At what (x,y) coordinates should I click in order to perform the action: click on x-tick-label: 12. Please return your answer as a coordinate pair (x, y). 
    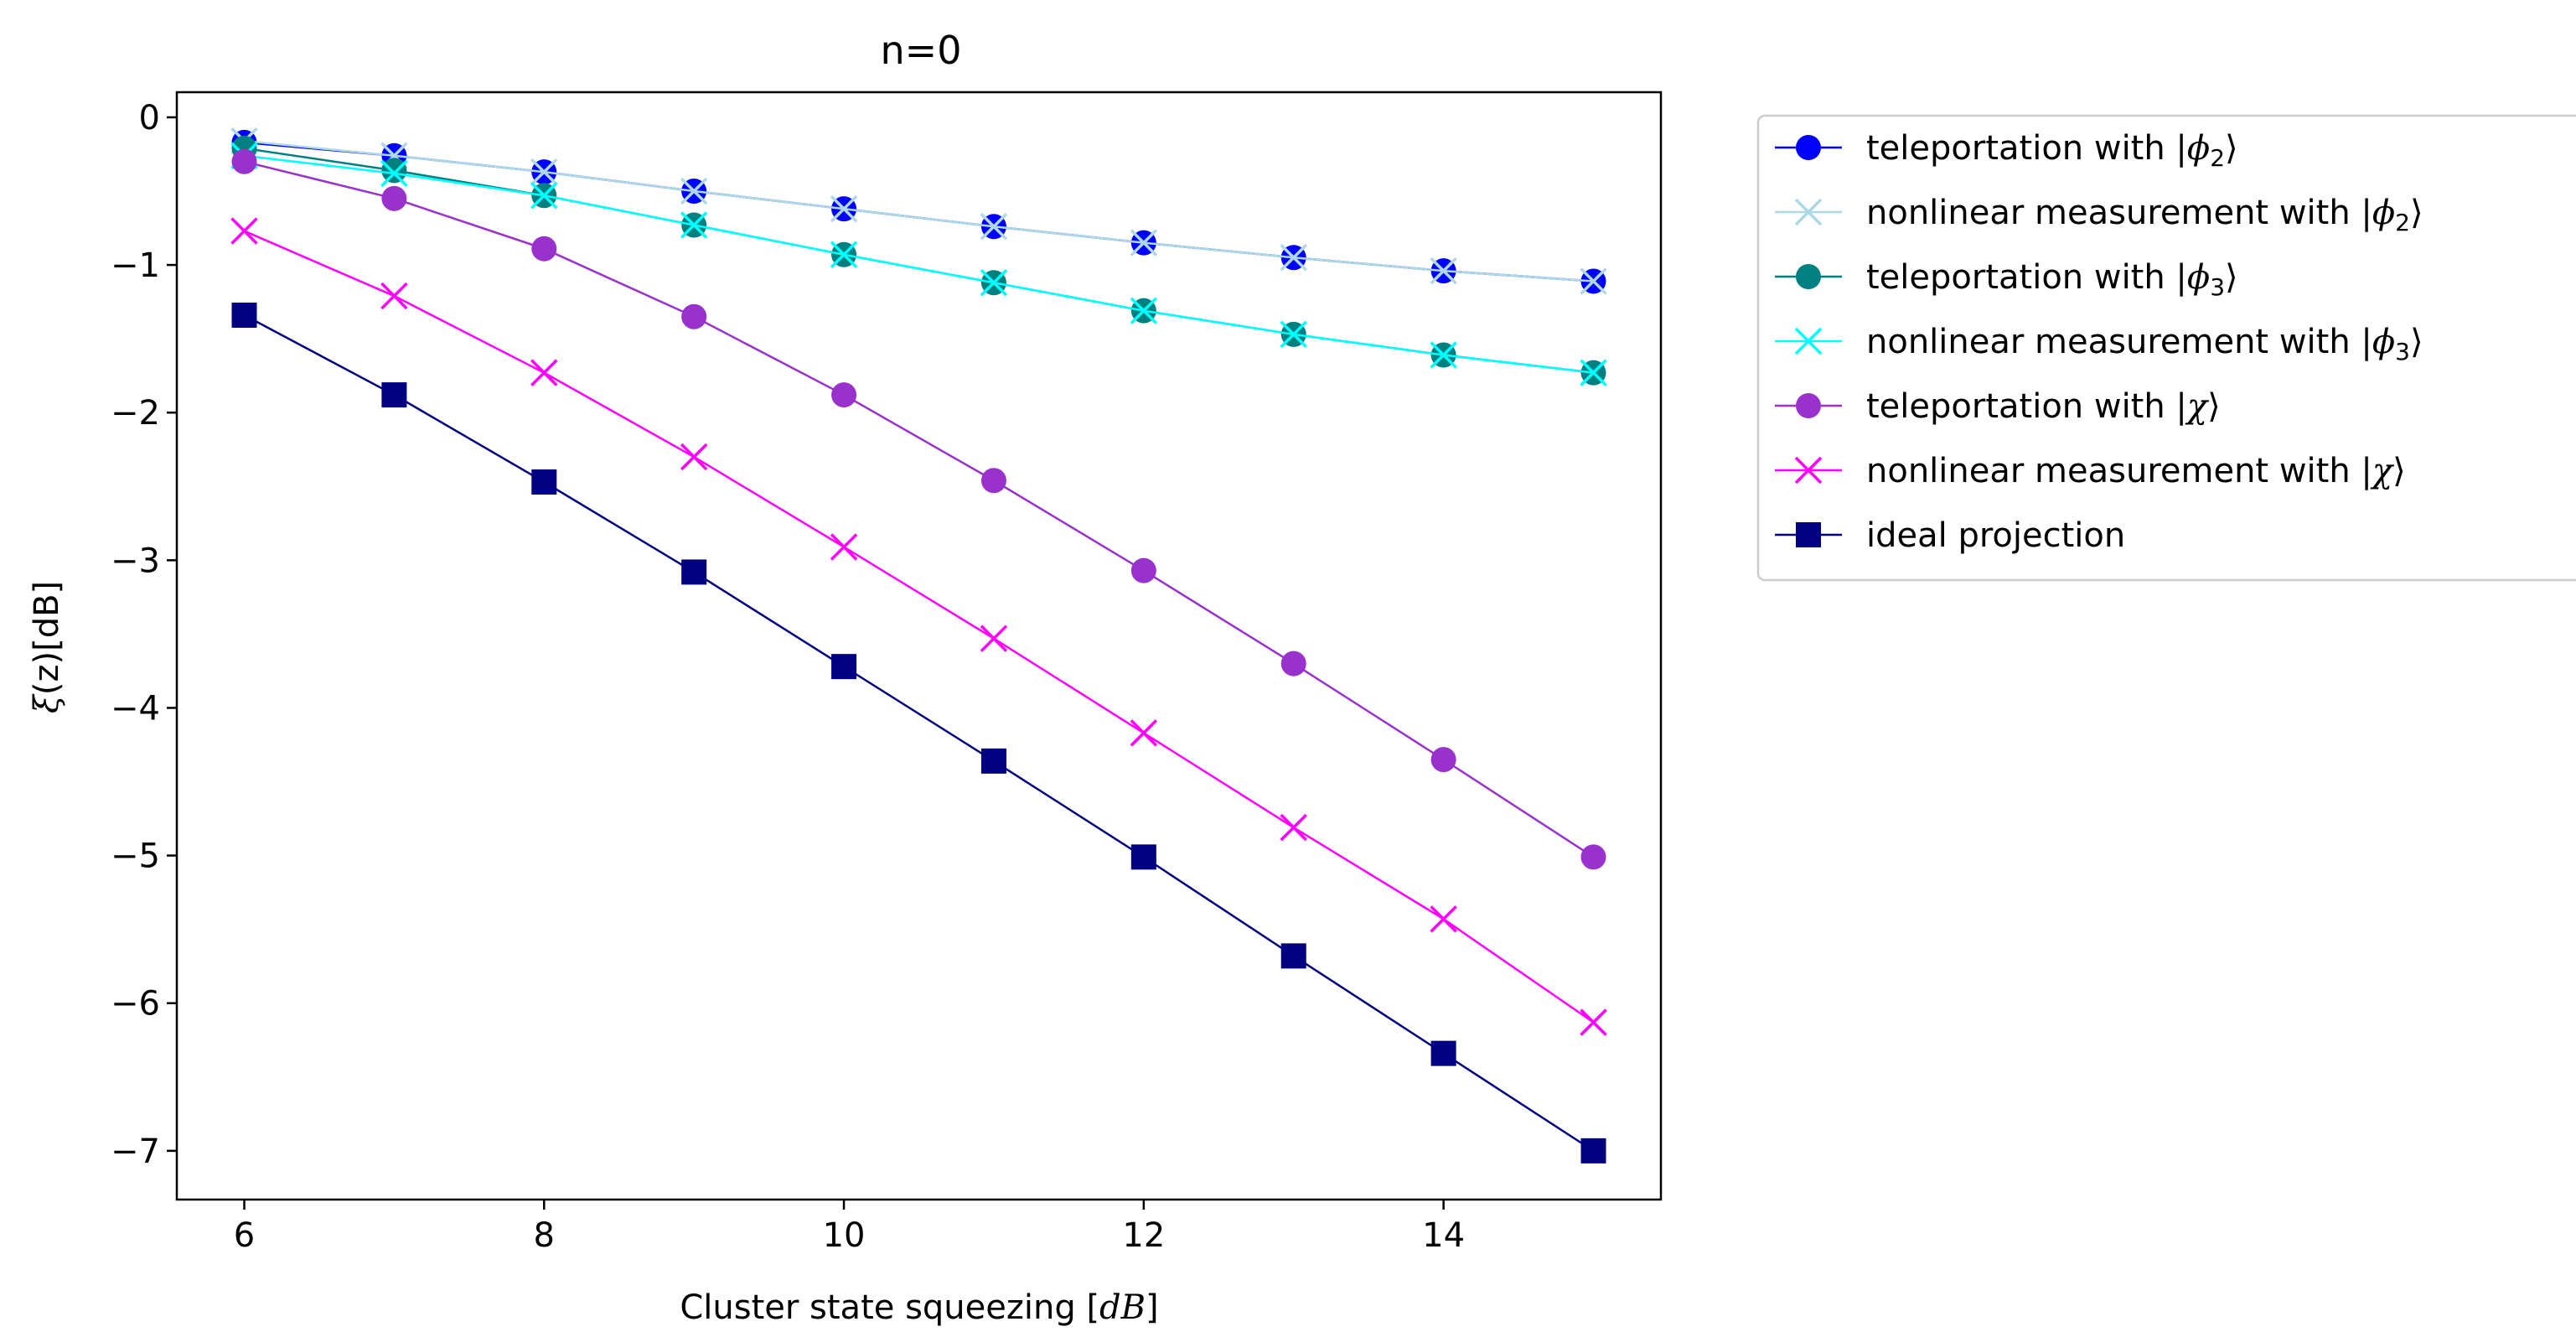
    Looking at the image, I should click on (1143, 1235).